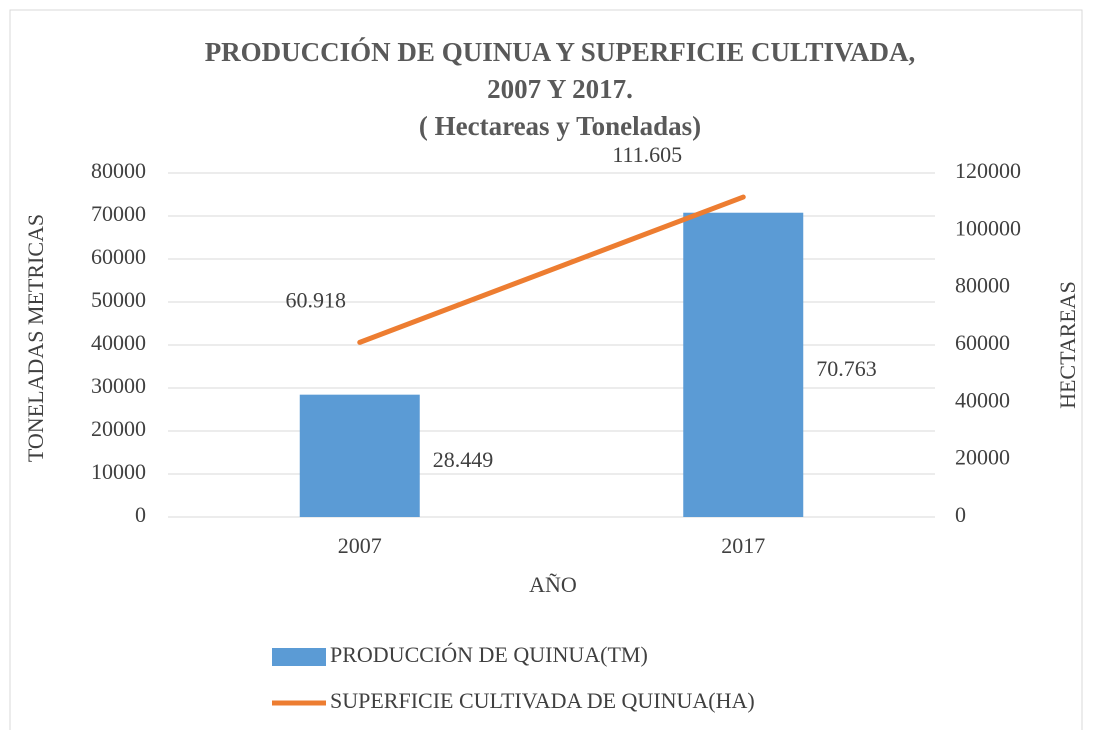  I want to click on y-tick-label: 10000, so click(118, 471).